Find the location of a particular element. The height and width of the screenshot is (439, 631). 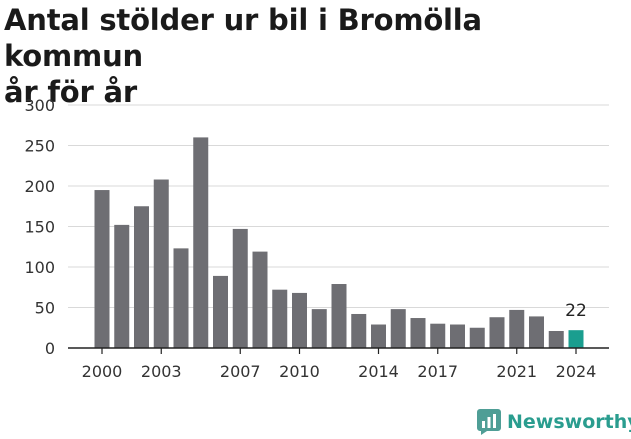

bar-2002 is located at coordinates (141, 277).